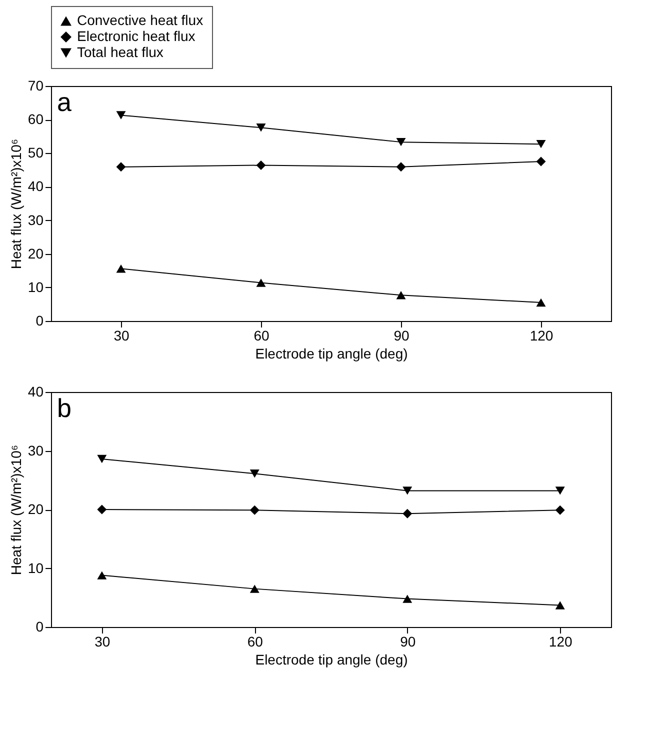 This screenshot has height=741, width=657. Describe the element at coordinates (120, 52) in the screenshot. I see `legend-label: Total heat flux` at that location.